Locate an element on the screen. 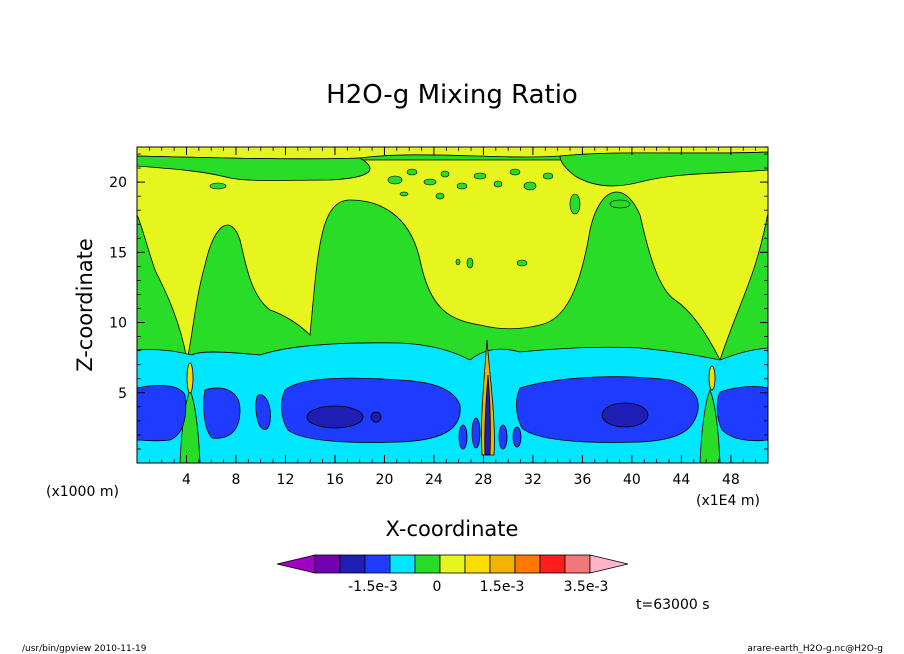 The height and width of the screenshot is (654, 904). y-tick-label: 10 is located at coordinates (118, 324).